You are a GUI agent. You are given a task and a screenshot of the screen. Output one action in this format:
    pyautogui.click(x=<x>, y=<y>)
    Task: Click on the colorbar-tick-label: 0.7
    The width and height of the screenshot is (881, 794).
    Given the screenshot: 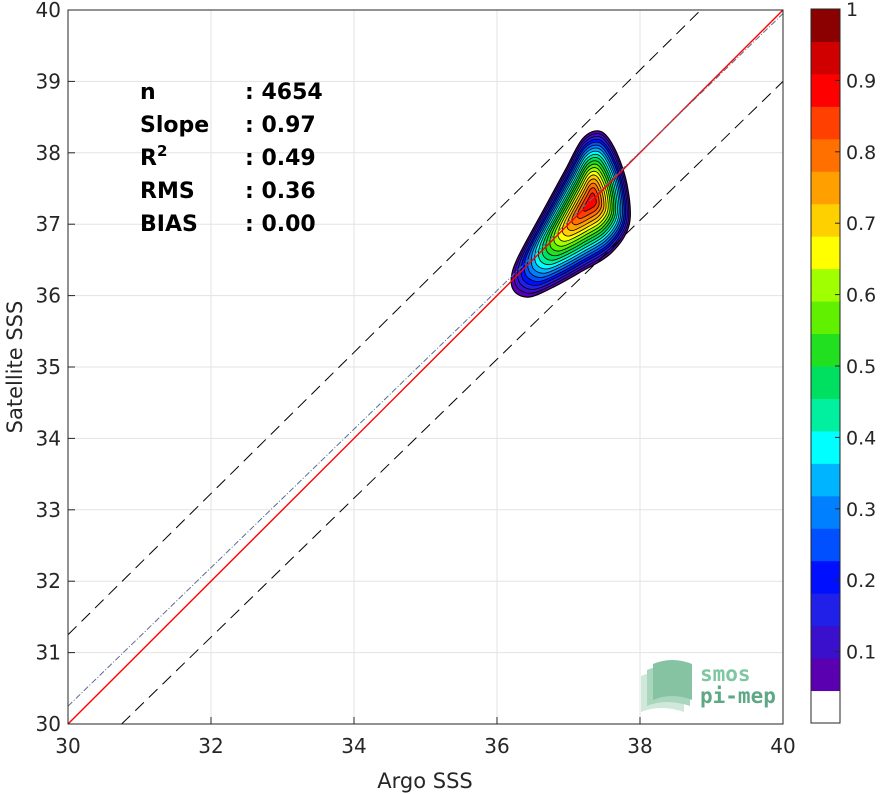 What is the action you would take?
    pyautogui.click(x=861, y=224)
    